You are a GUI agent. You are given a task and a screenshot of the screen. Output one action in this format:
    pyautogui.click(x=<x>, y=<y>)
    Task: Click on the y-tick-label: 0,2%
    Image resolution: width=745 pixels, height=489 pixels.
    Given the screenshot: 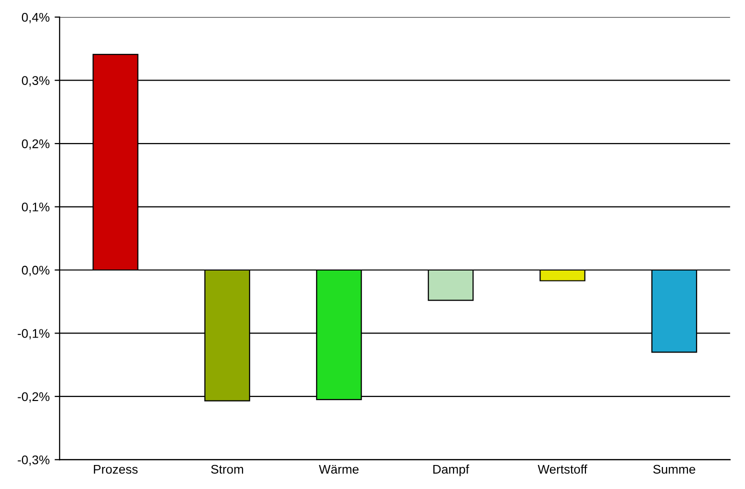 What is the action you would take?
    pyautogui.click(x=36, y=144)
    